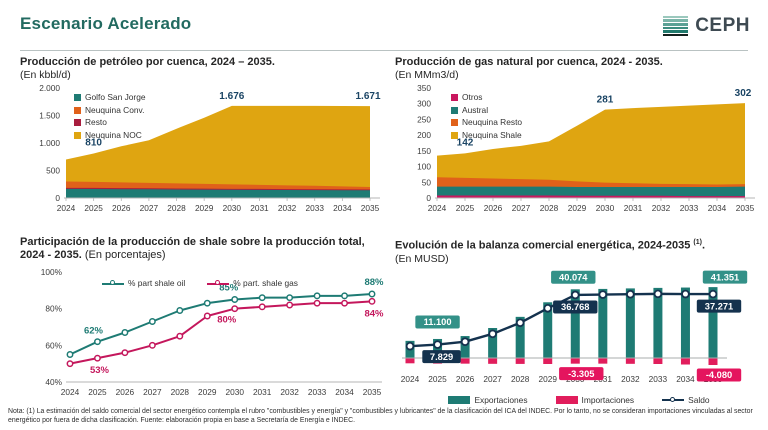  What do you see at coordinates (45, 75) in the screenshot?
I see `oil-chart-subtitle: (En kbbl/d)` at bounding box center [45, 75].